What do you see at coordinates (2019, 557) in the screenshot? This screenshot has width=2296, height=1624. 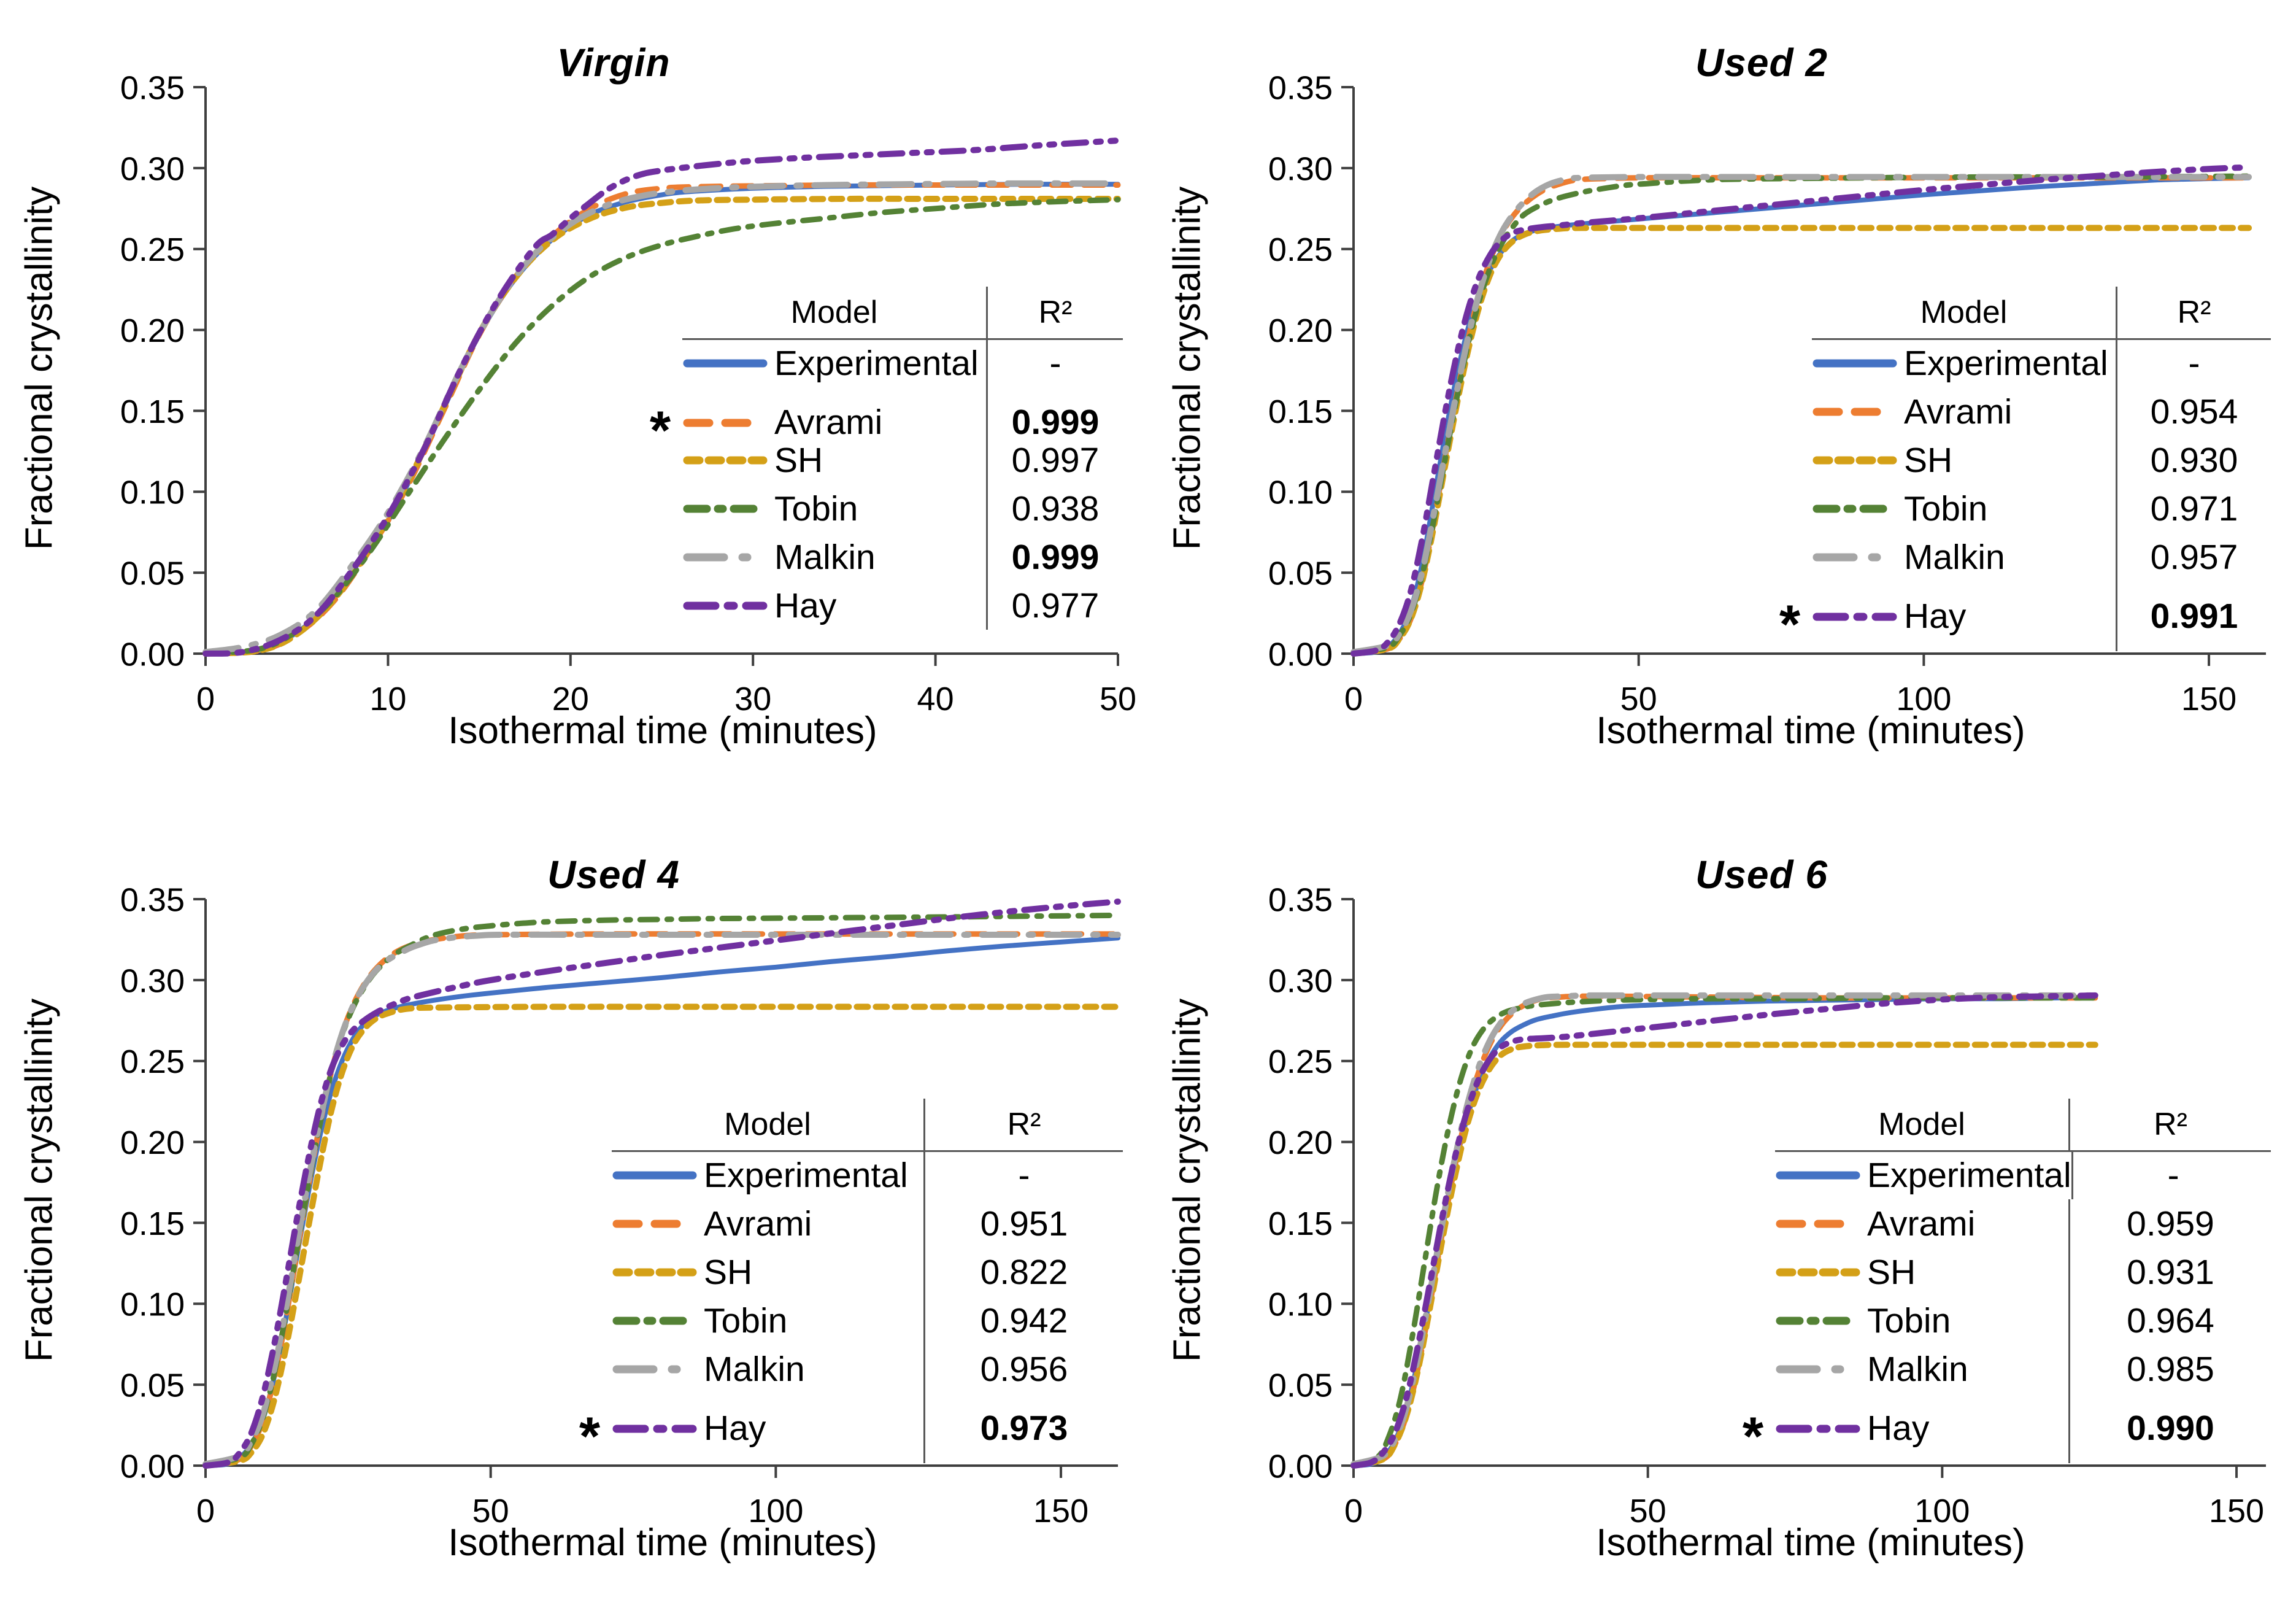 I see `legend-row-malkin: Malkin 0.957` at bounding box center [2019, 557].